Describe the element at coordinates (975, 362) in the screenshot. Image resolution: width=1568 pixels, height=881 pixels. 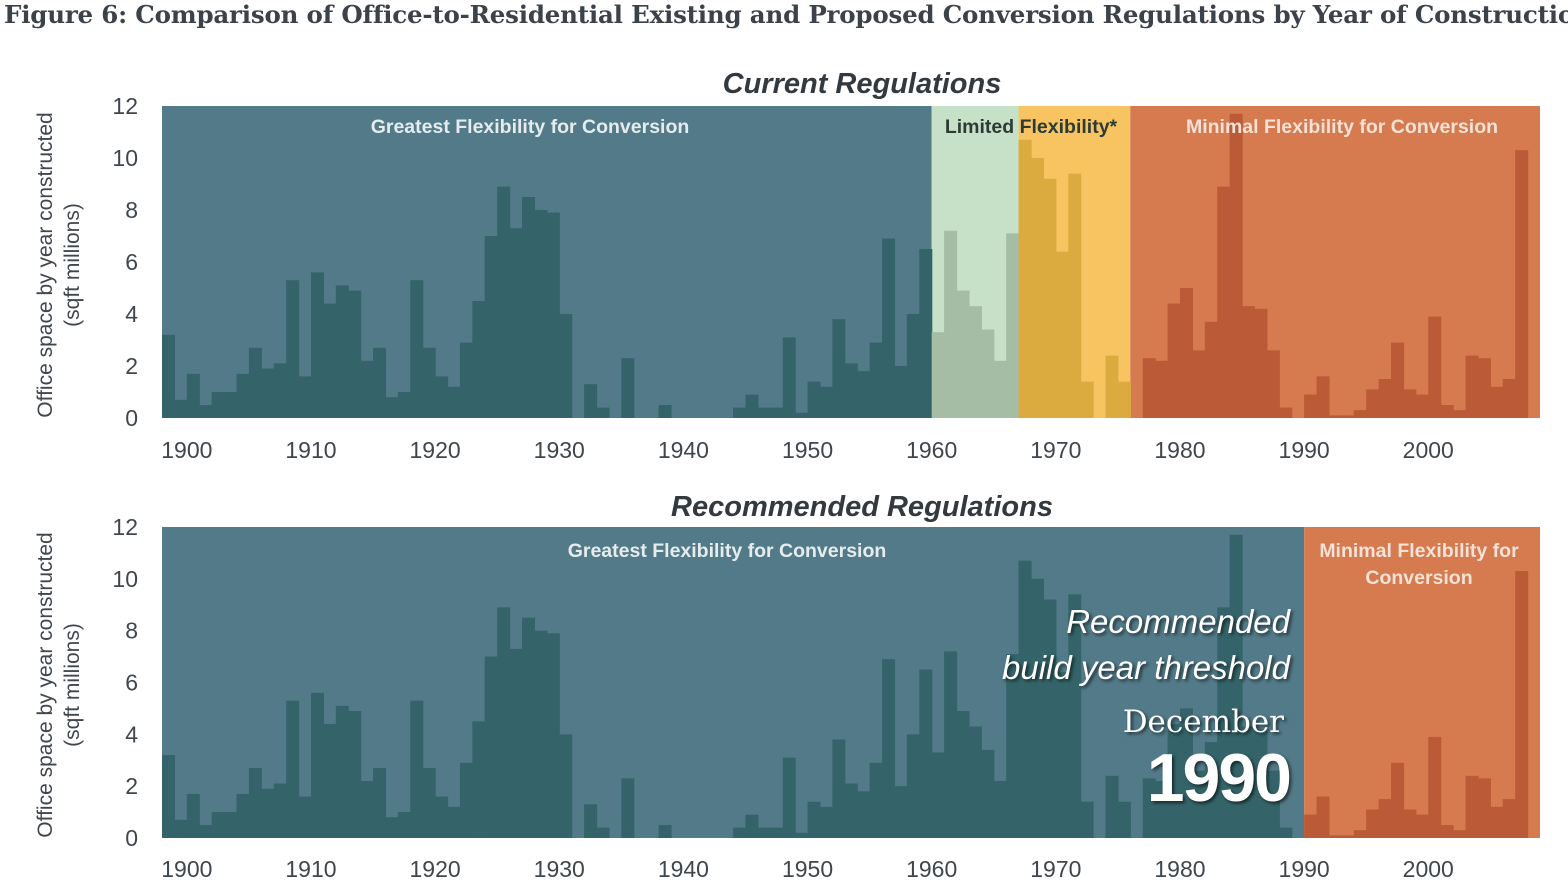
I see `current-bar-1963` at that location.